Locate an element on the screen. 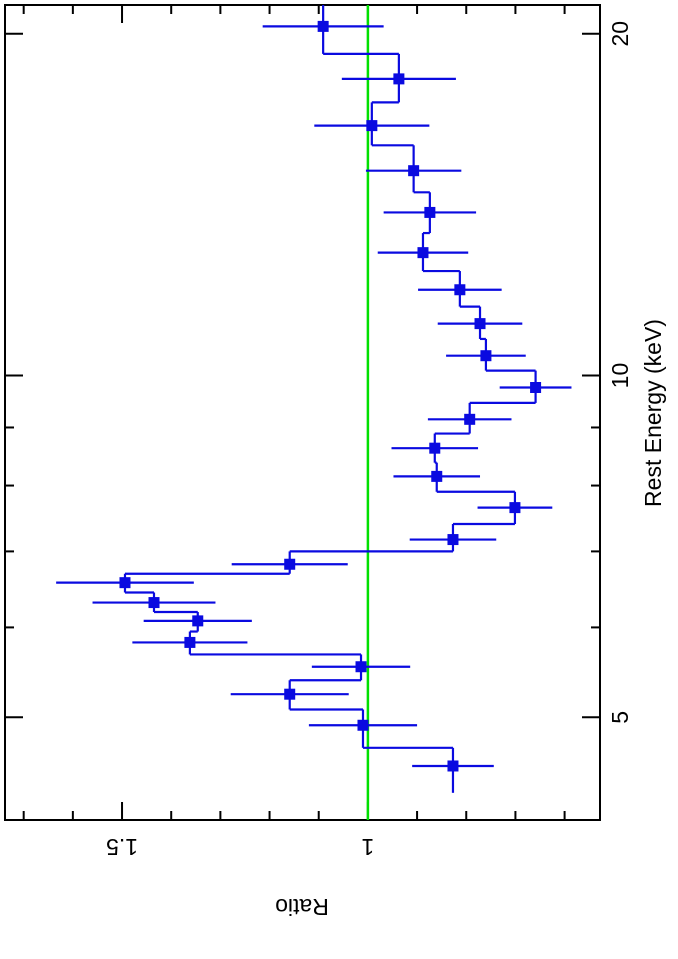 Image resolution: width=678 pixels, height=959 pixels. x-tick-label: 5 is located at coordinates (620, 717).